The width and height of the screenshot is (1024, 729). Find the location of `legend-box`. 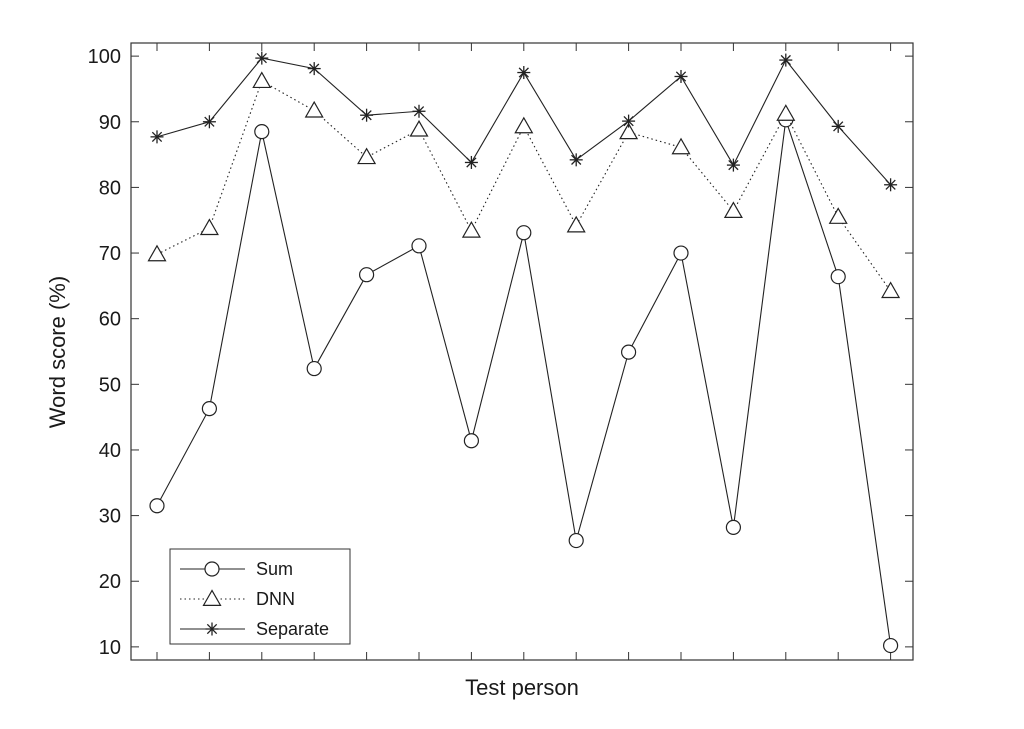

legend-box is located at coordinates (260, 596).